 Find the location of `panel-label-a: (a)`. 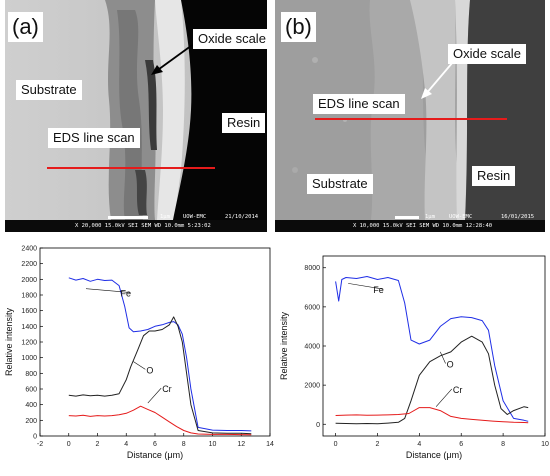

panel-label-a: (a) is located at coordinates (25, 27).